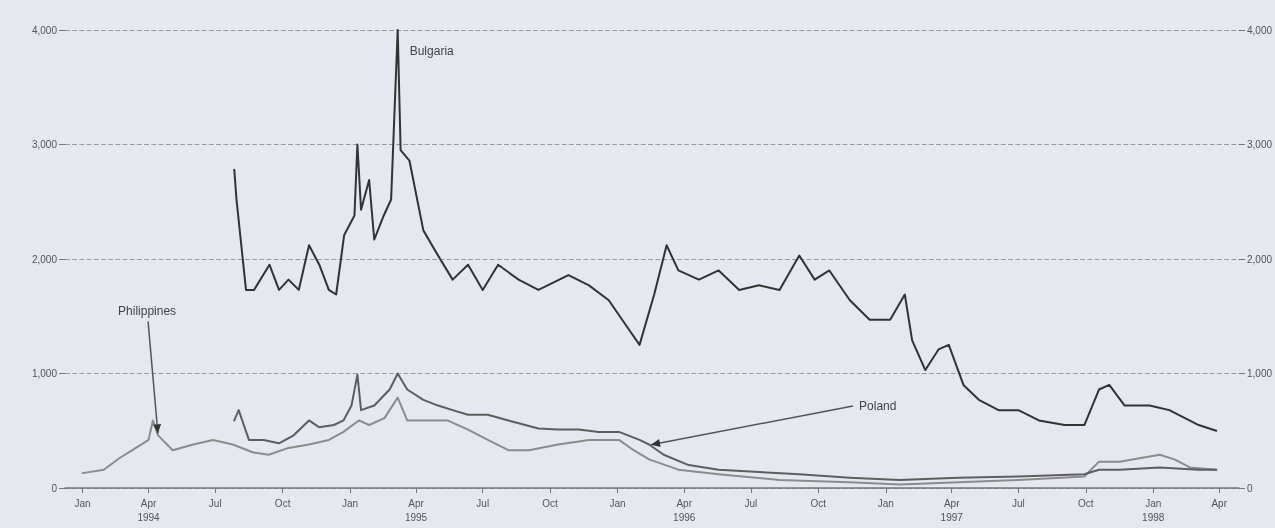  Describe the element at coordinates (44, 30) in the screenshot. I see `y-tick-label: 4,000` at that location.